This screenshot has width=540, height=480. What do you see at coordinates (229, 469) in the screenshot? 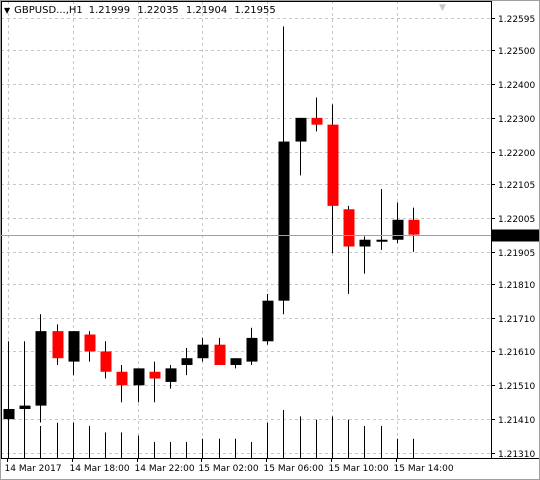
I see `time-axis-label: 15 Mar 02:00` at bounding box center [229, 469].